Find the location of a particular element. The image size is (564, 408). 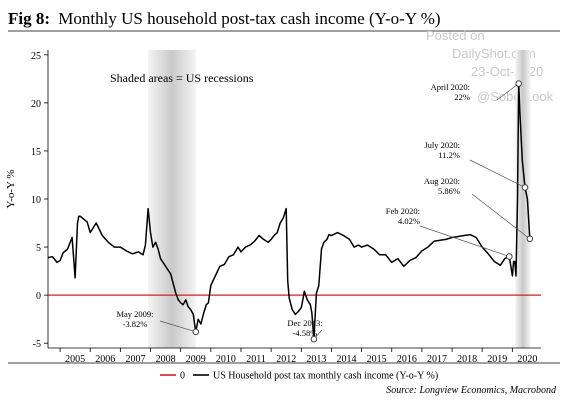

annotation-label: Feb 2020: is located at coordinates (403, 211).